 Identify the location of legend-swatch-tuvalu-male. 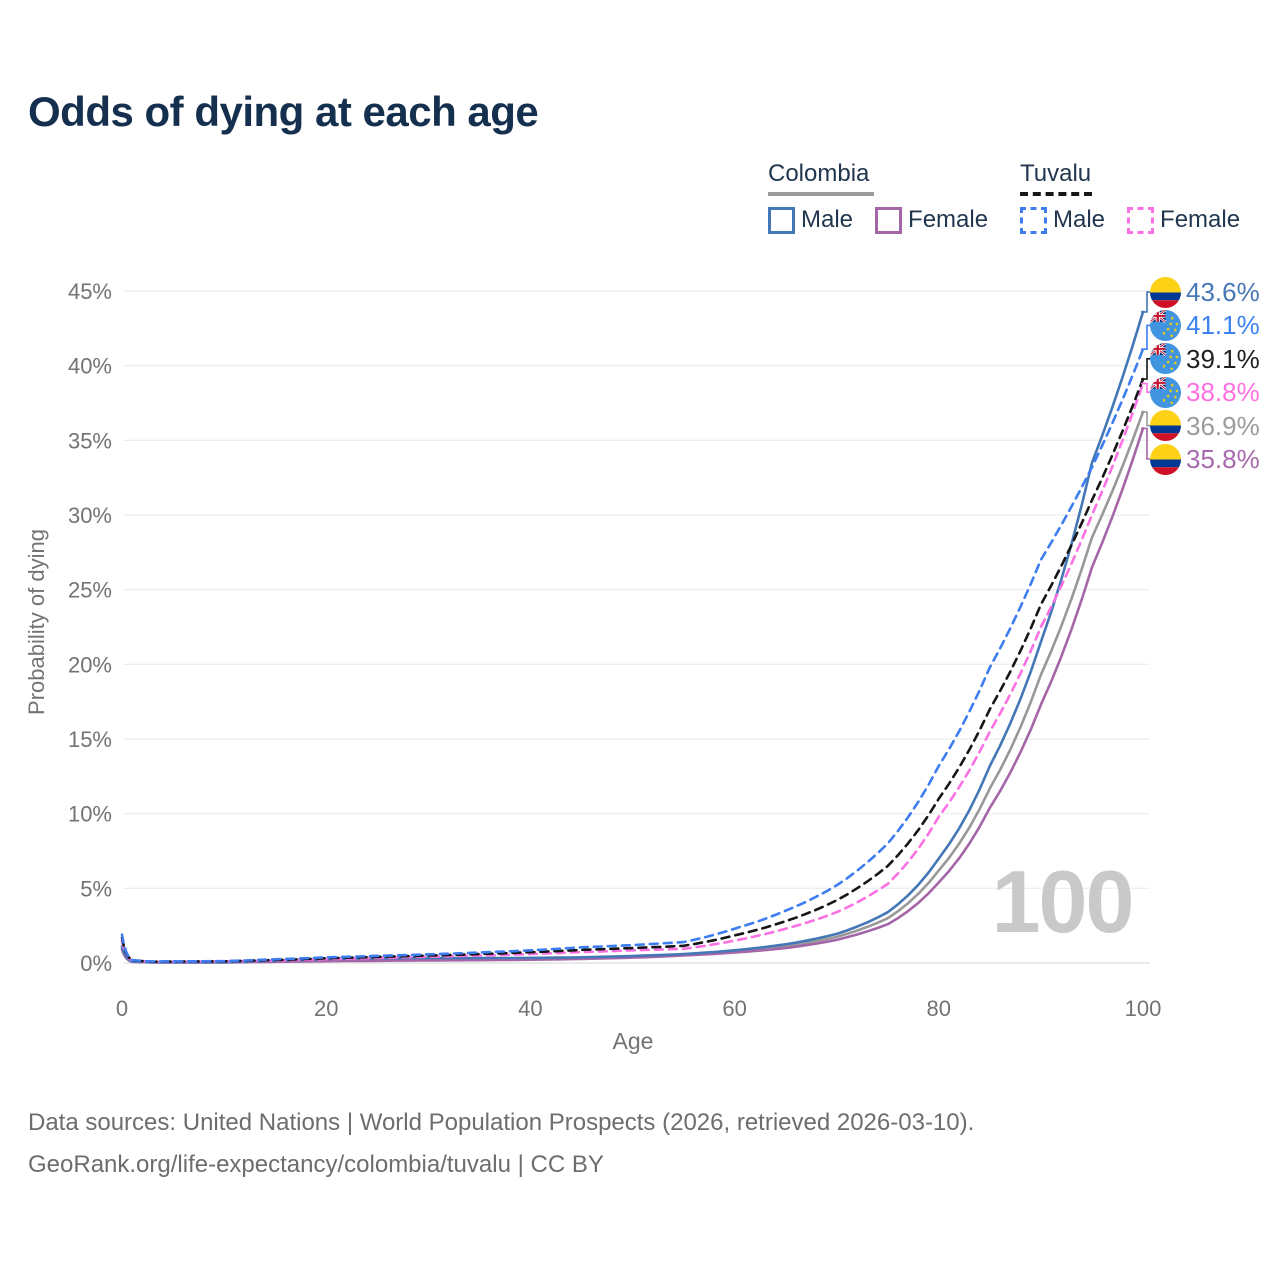
(1033, 220).